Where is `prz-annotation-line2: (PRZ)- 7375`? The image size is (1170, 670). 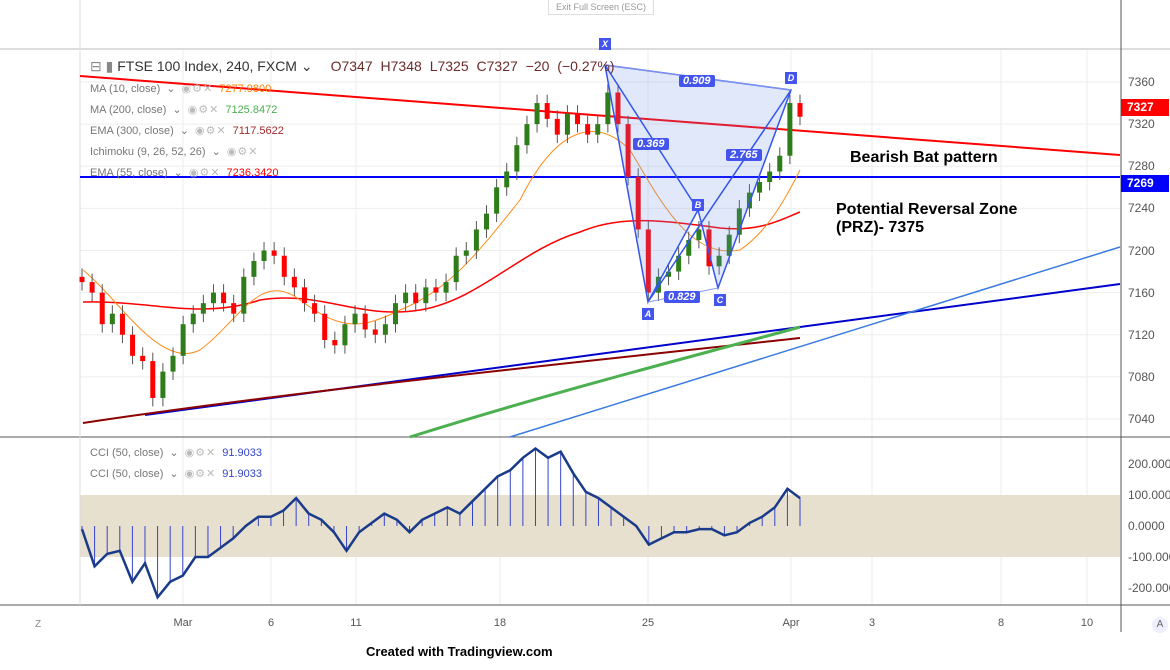 prz-annotation-line2: (PRZ)- 7375 is located at coordinates (880, 227).